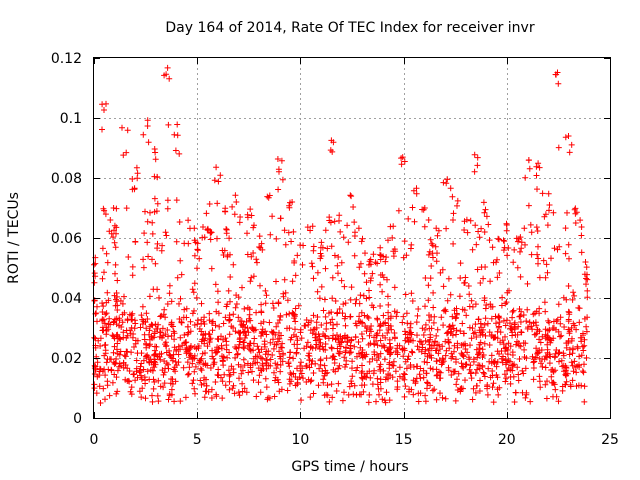 The width and height of the screenshot is (640, 480). Describe the element at coordinates (66, 239) in the screenshot. I see `y-tick-label: 0.06` at that location.